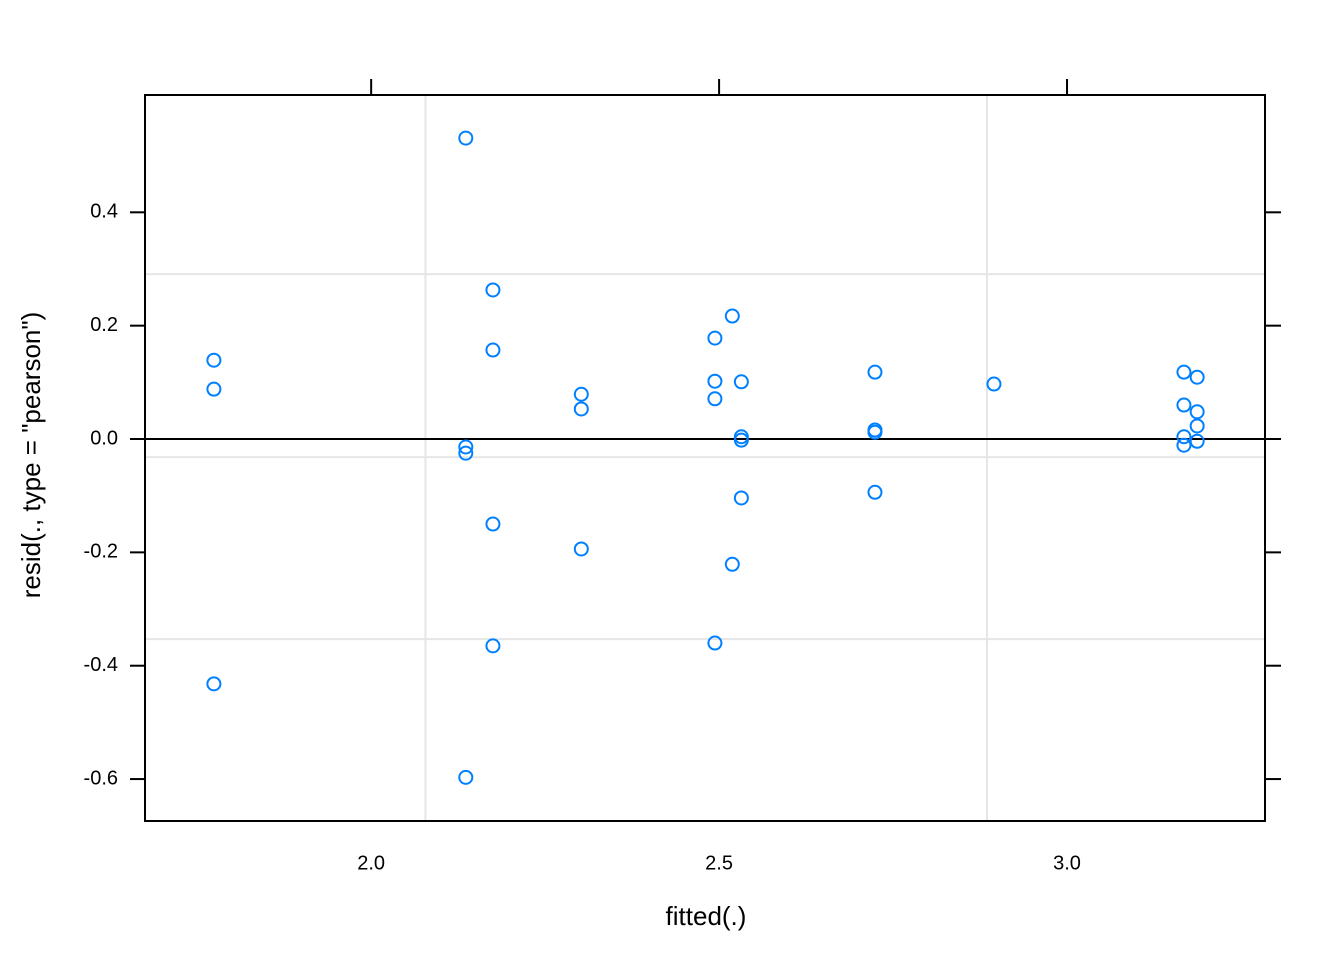  Describe the element at coordinates (706, 916) in the screenshot. I see `x-axis-label: fitted(.)` at that location.